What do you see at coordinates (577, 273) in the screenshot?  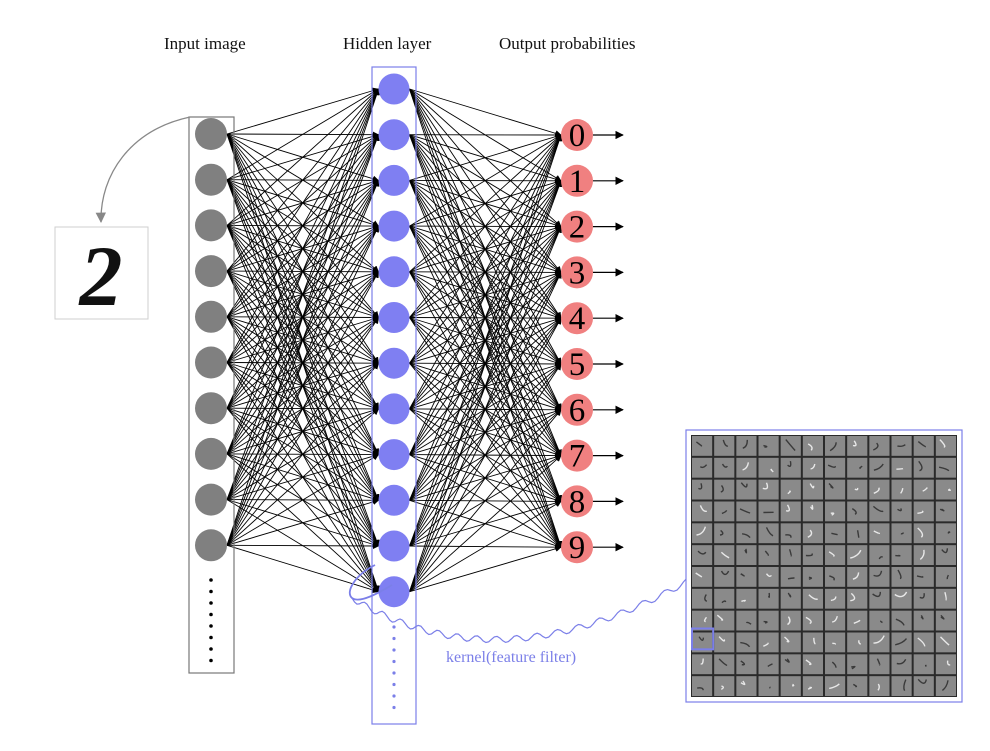 I see `output-label: 3` at bounding box center [577, 273].